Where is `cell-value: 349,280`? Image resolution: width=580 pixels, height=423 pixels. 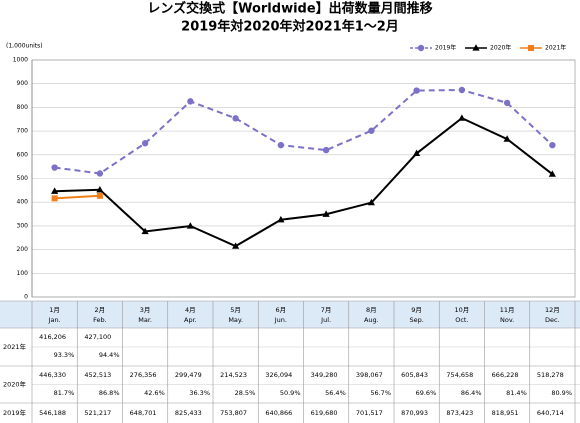 cell-value: 349,280 is located at coordinates (324, 375).